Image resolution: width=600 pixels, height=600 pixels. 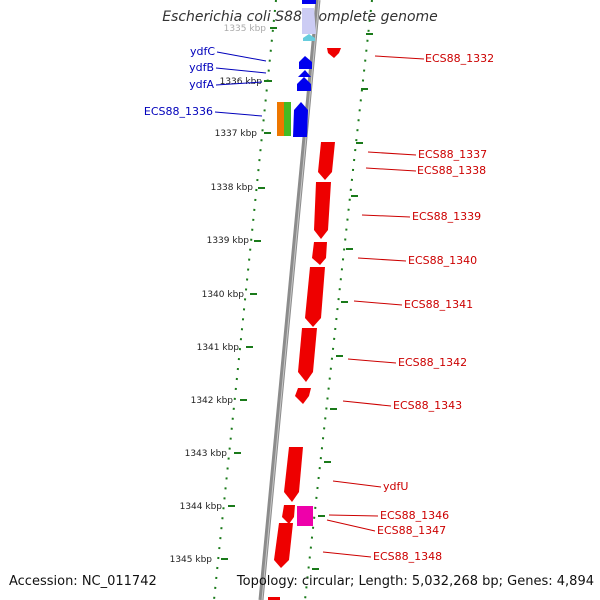 I want to click on scale-label-1342: 1342 kbp, so click(x=212, y=401).